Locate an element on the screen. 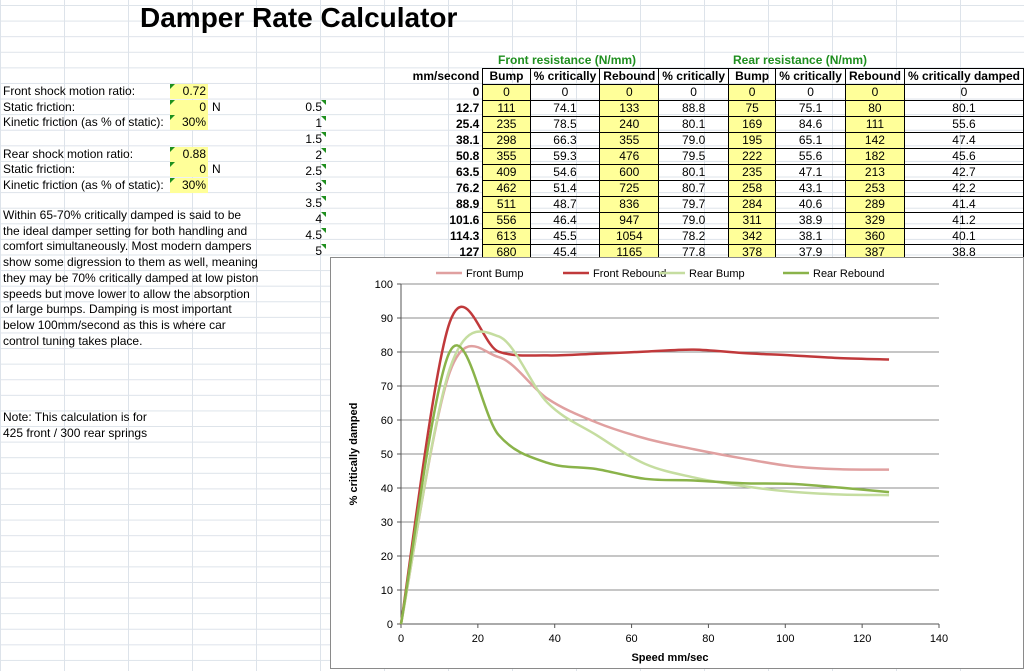  percent-cell: 42.2 is located at coordinates (963, 188).